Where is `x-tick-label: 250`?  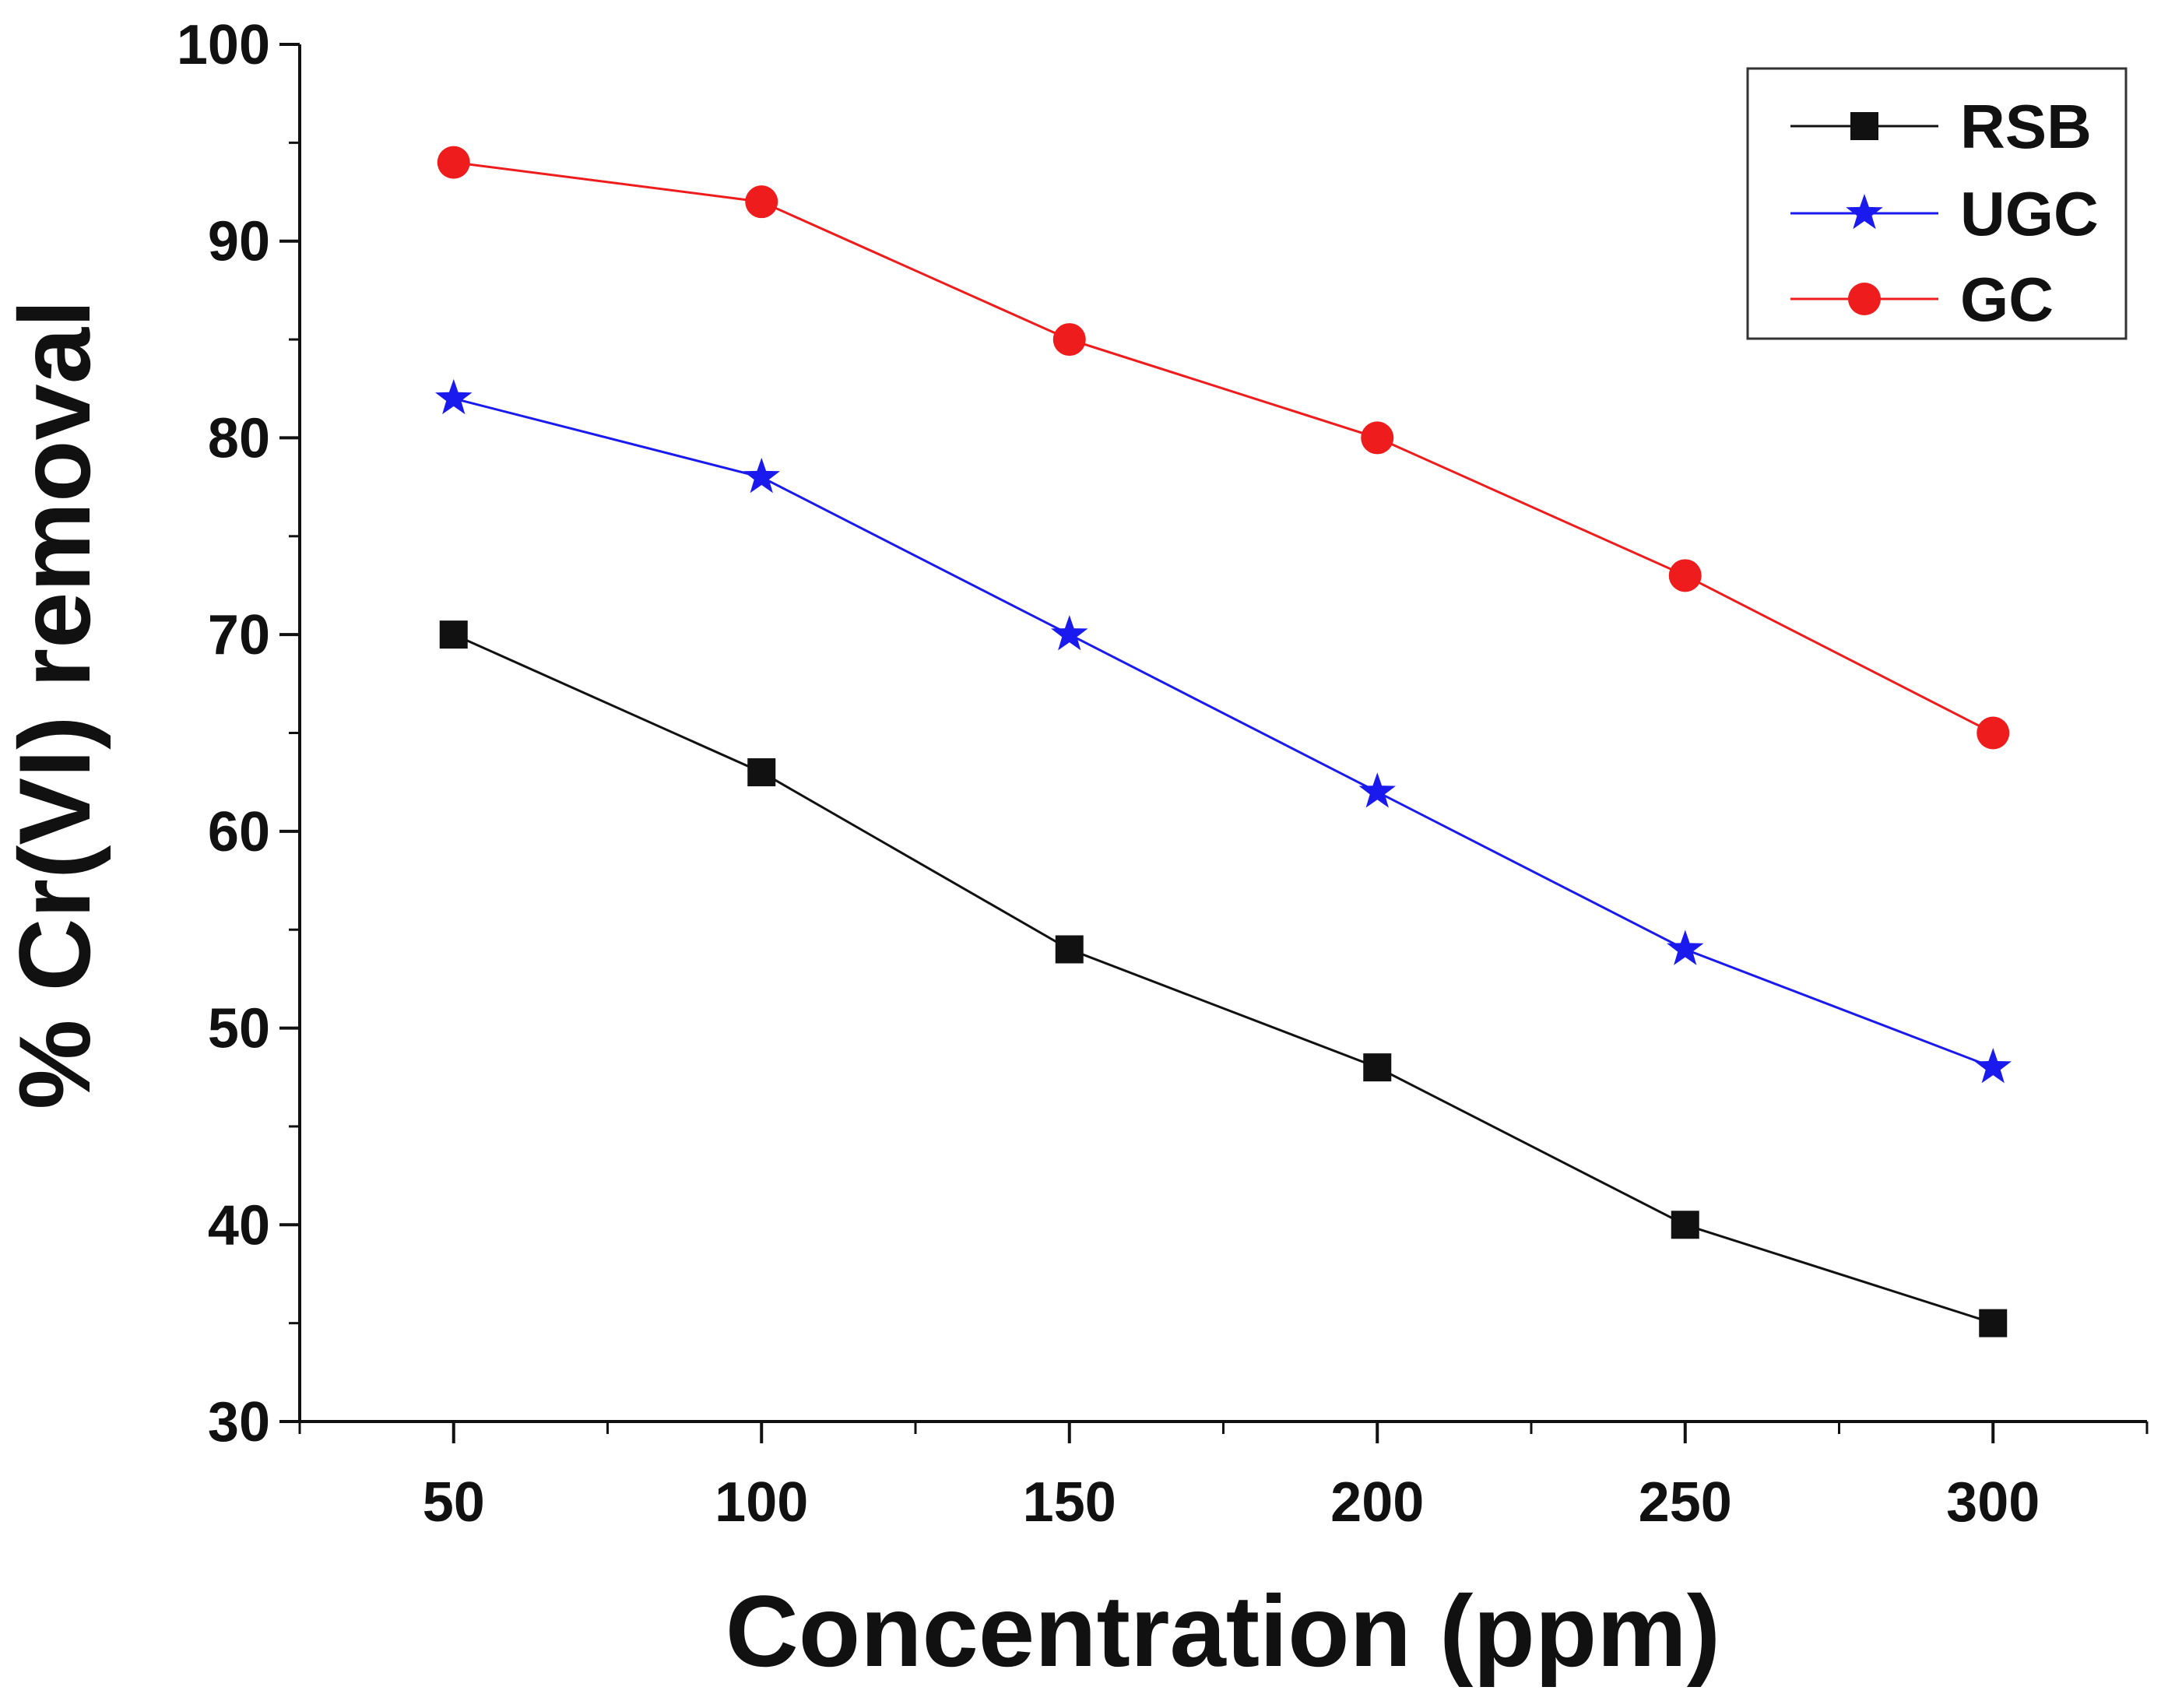
x-tick-label: 250 is located at coordinates (1685, 1502).